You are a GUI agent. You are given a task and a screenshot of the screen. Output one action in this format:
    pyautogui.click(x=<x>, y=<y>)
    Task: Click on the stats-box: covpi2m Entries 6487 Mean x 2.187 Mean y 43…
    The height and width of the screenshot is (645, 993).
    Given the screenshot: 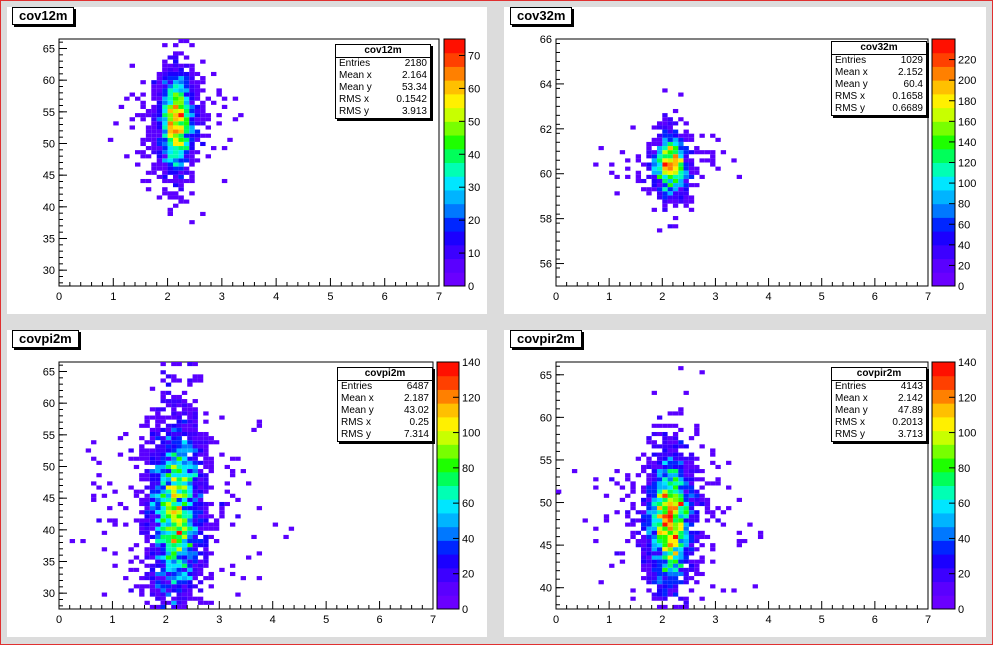 What is the action you would take?
    pyautogui.click(x=385, y=404)
    